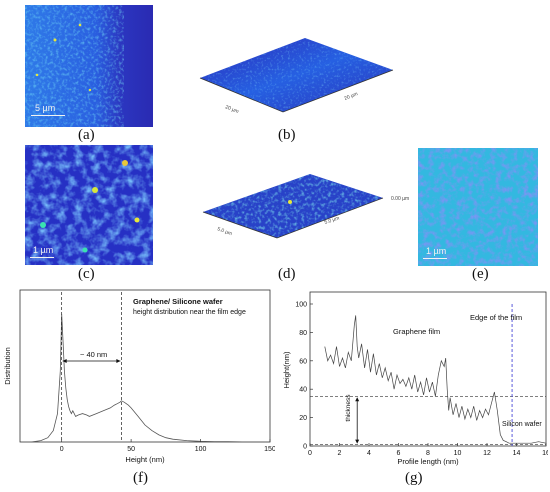  What do you see at coordinates (86, 135) in the screenshot?
I see `caption-a: (a)` at bounding box center [86, 135].